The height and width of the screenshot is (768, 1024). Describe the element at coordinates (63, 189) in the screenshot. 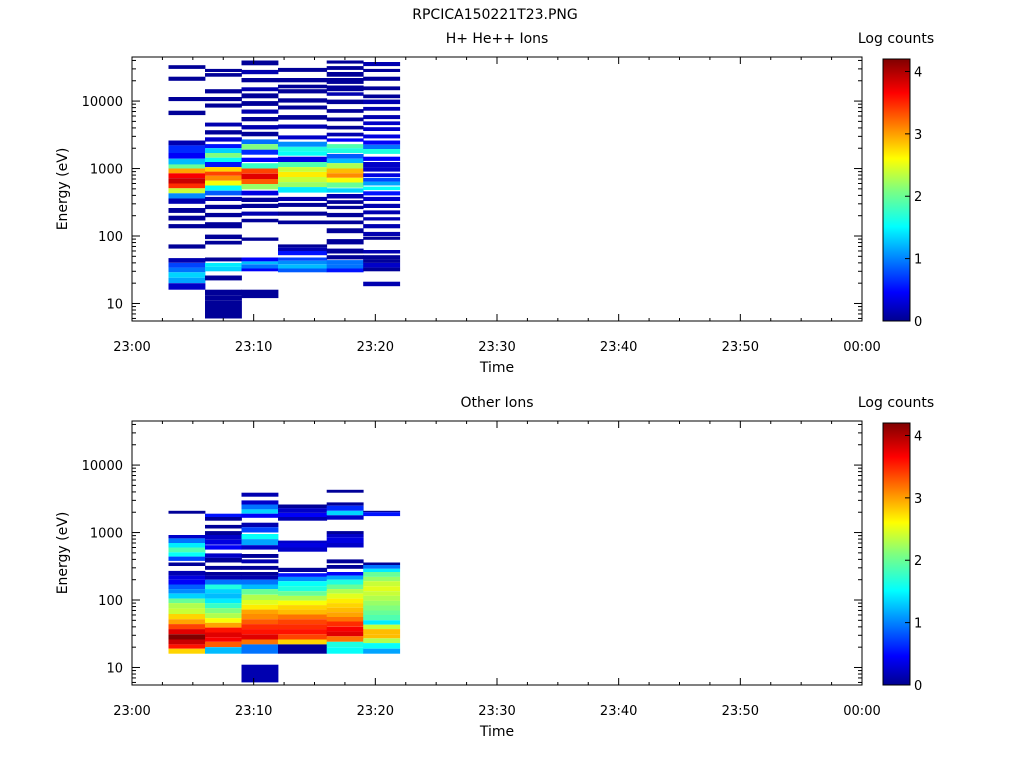

I see `y-axis-label: Energy (eV)` at that location.